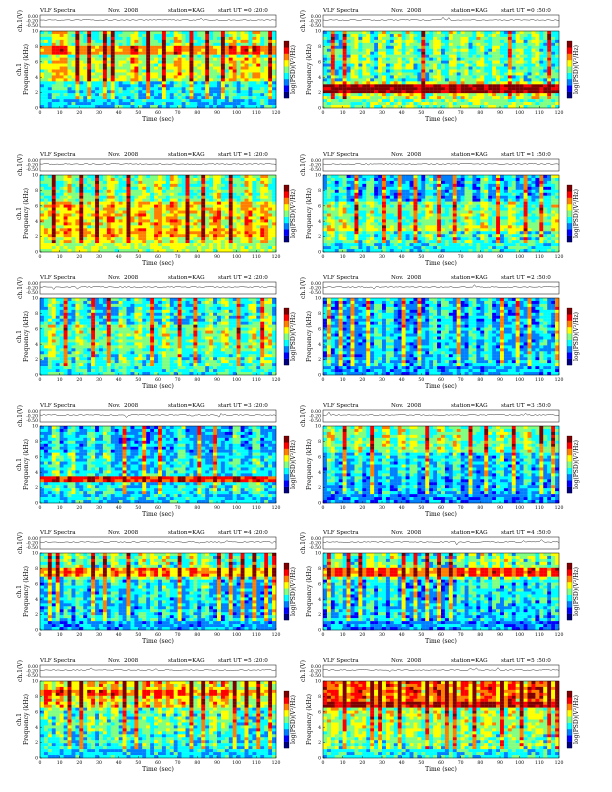 Image resolution: width=612 pixels, height=792 pixels. What do you see at coordinates (158, 671) in the screenshot?
I see `trace-frame` at bounding box center [158, 671].